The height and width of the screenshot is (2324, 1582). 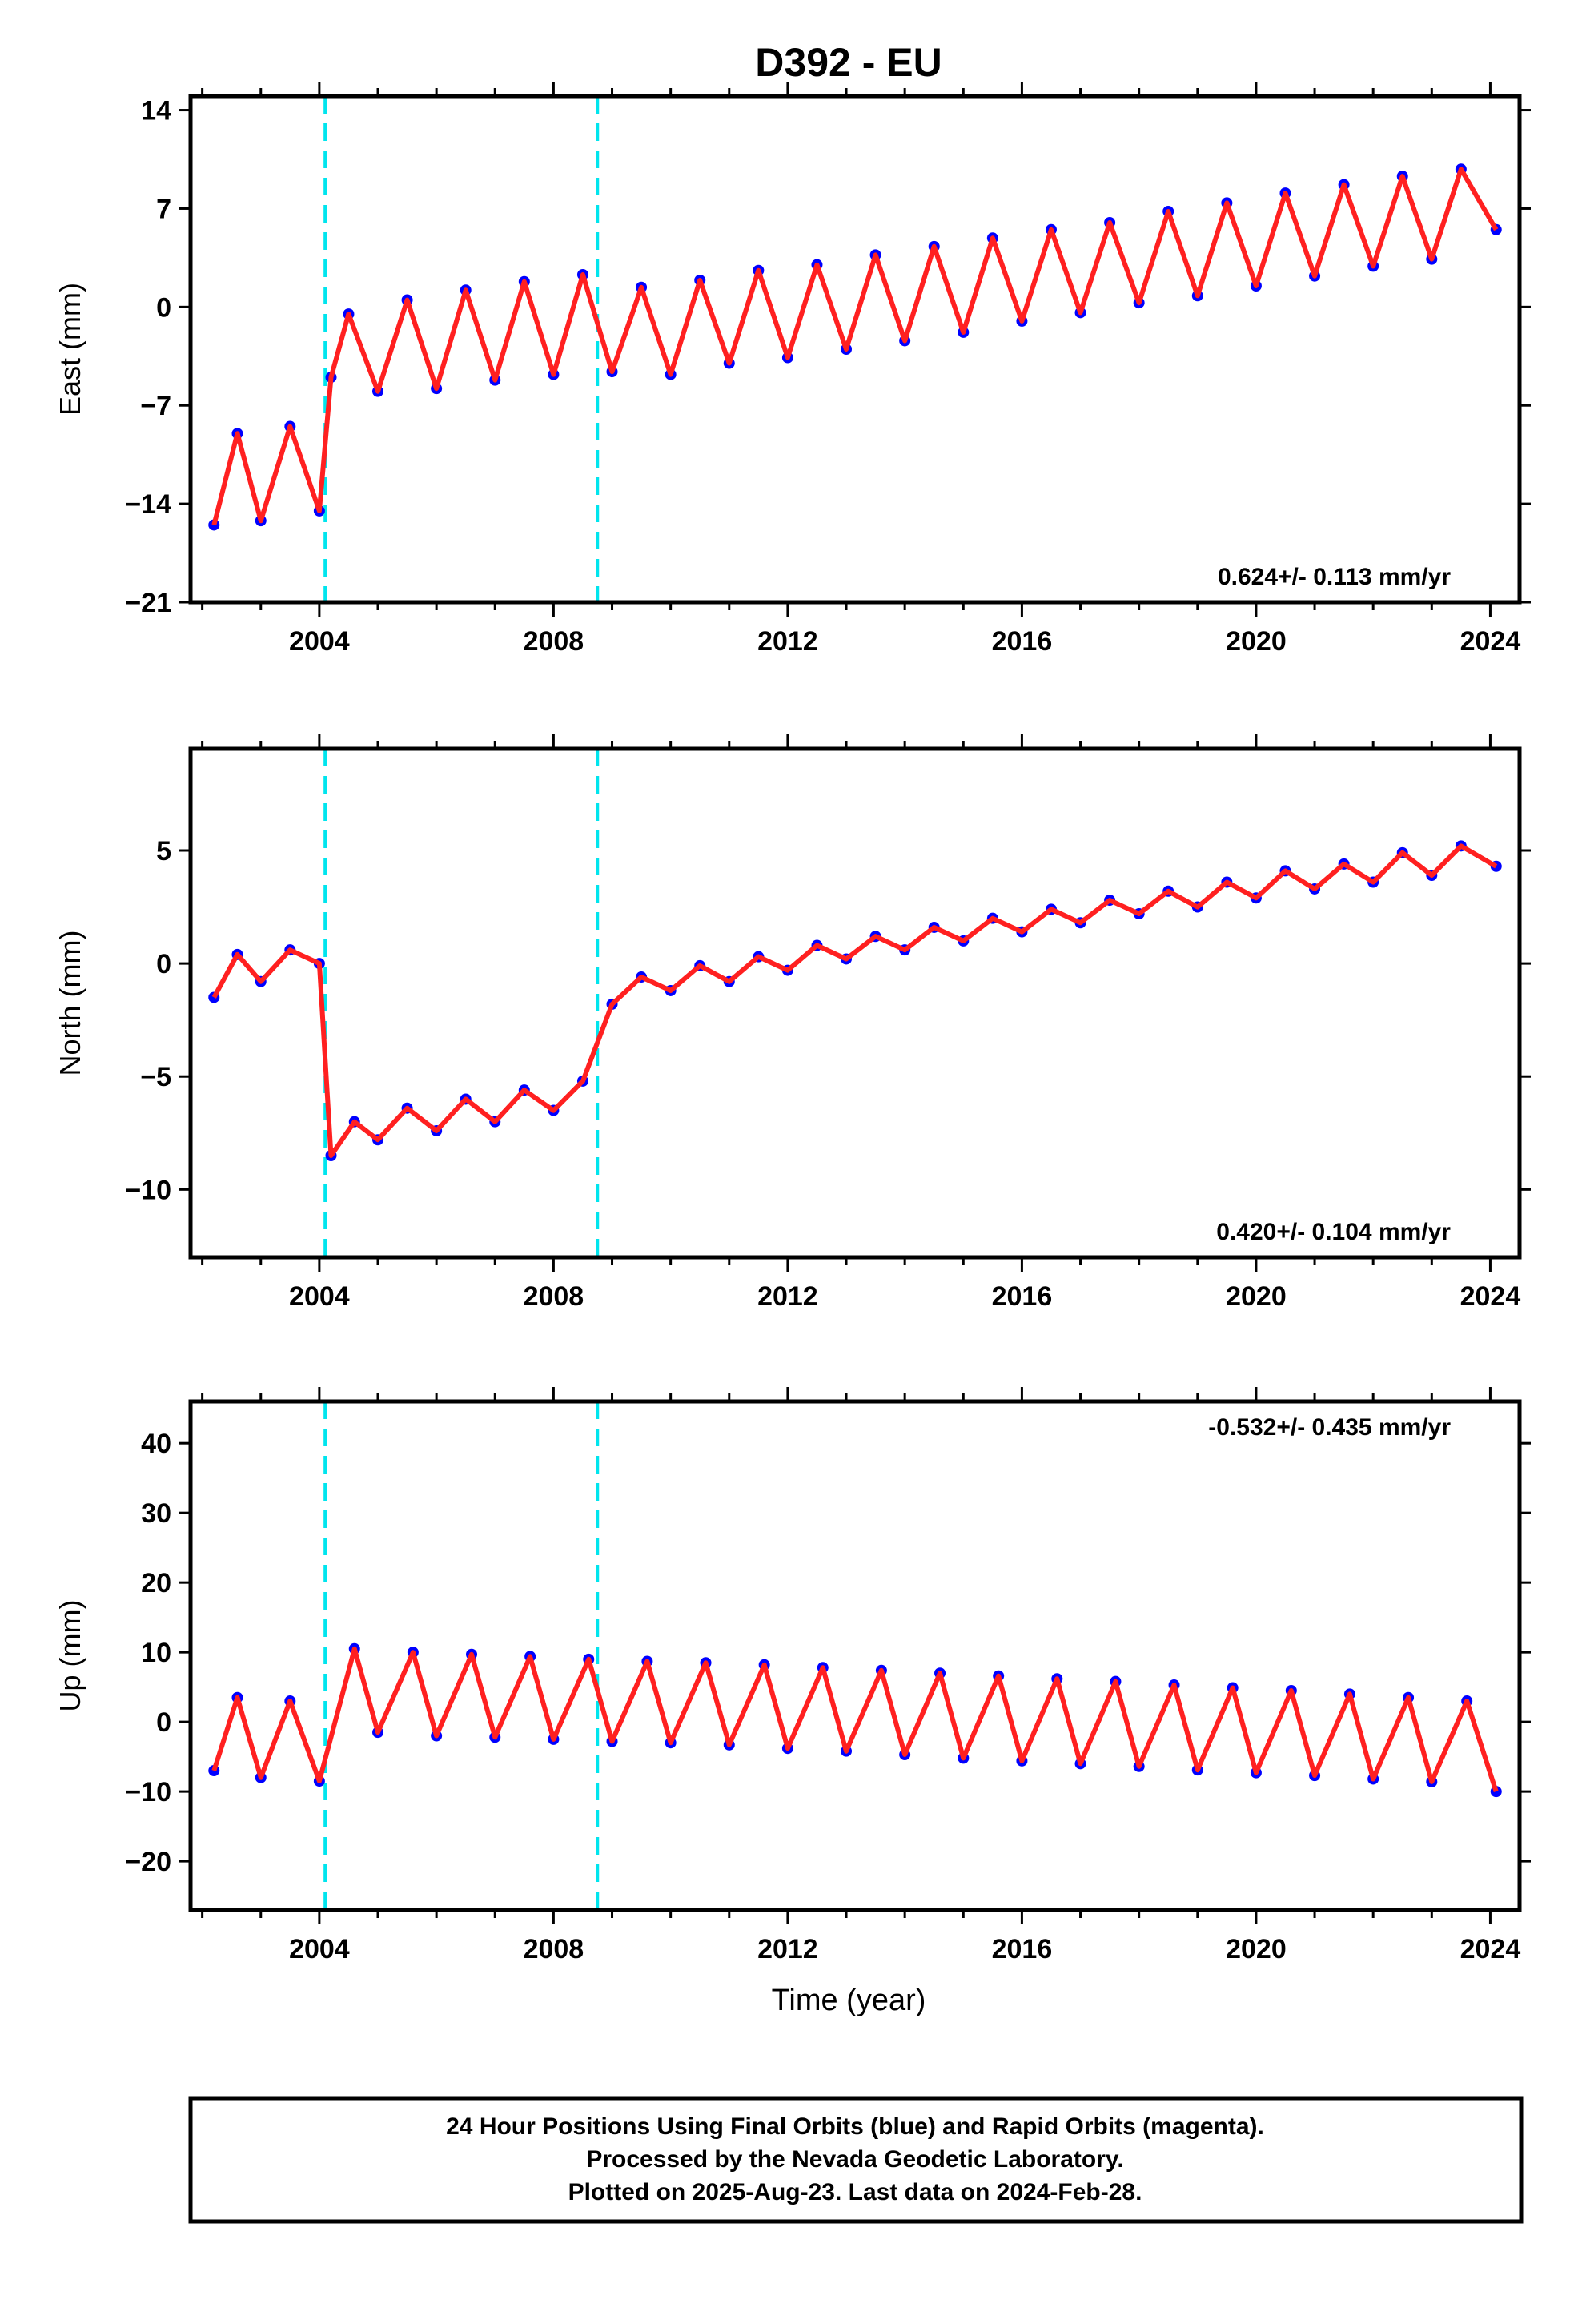 I want to click on figure-title: D392 - EU, so click(x=848, y=62).